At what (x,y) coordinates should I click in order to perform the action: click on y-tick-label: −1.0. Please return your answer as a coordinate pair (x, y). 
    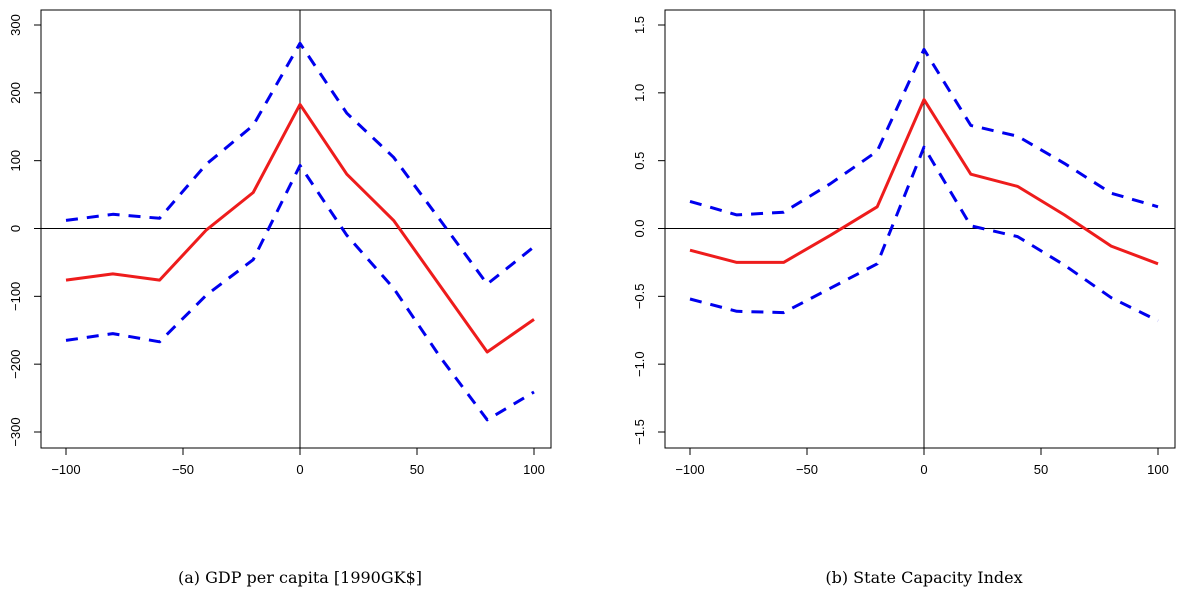
    Looking at the image, I should click on (639, 364).